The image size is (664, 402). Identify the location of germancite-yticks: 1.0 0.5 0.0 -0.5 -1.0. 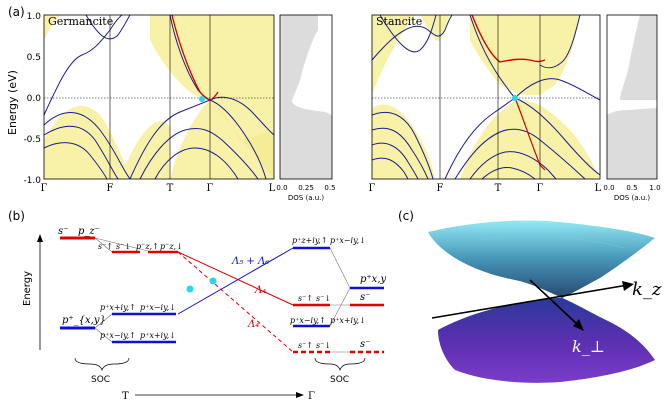
(32, 99).